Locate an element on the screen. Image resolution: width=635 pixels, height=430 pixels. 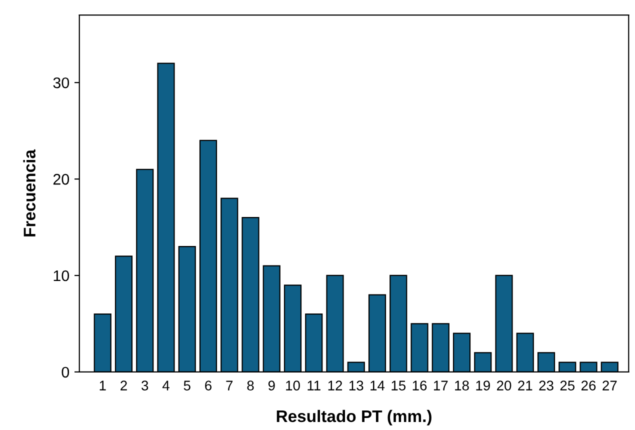
x-tick-label: 14 is located at coordinates (377, 385).